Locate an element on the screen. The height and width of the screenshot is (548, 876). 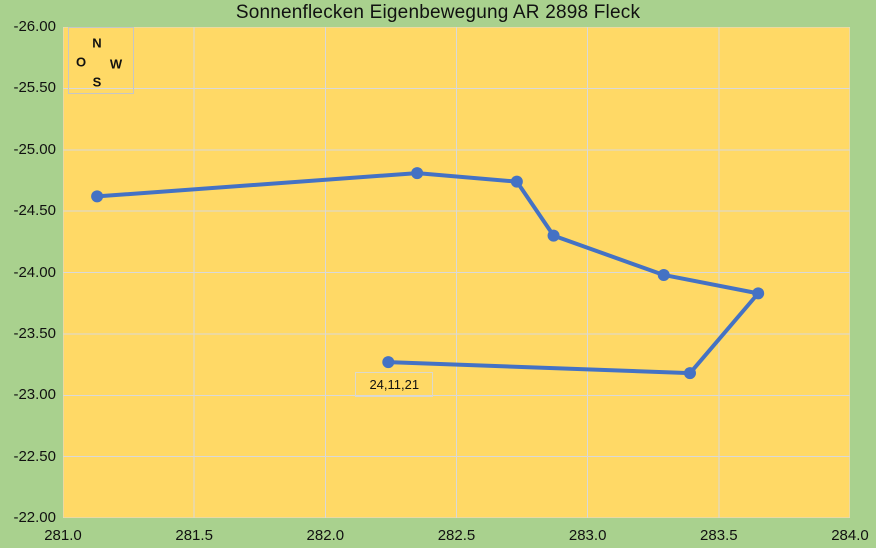
date-annotation: 24,11,21 is located at coordinates (394, 385).